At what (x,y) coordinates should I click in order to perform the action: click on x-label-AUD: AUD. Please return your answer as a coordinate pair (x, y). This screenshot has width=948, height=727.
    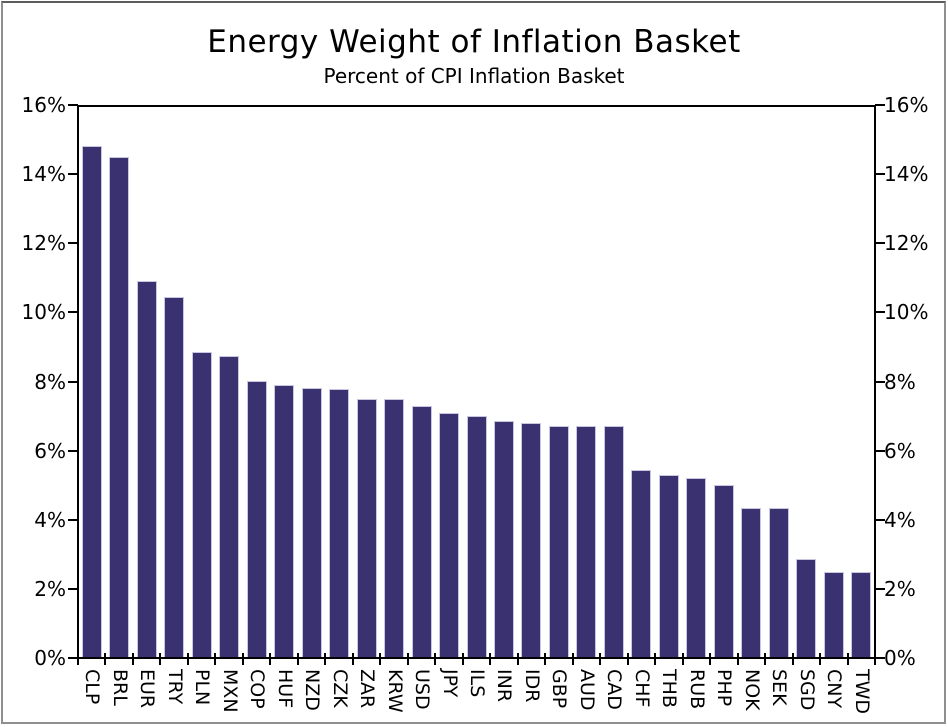
    Looking at the image, I should click on (586, 690).